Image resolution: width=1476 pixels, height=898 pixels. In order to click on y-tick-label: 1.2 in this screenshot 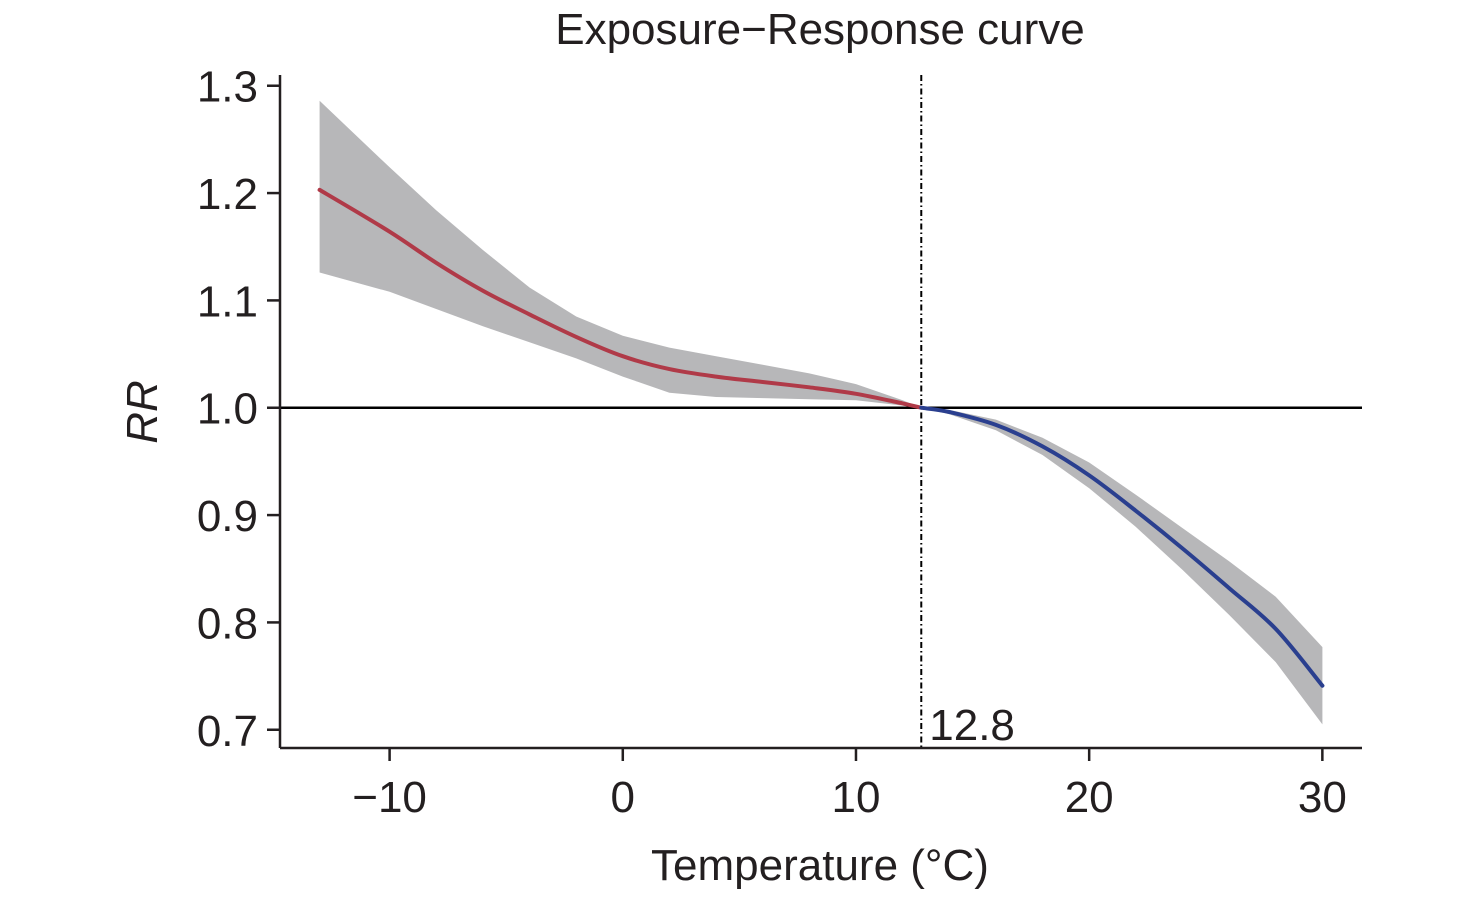, I will do `click(227, 194)`.